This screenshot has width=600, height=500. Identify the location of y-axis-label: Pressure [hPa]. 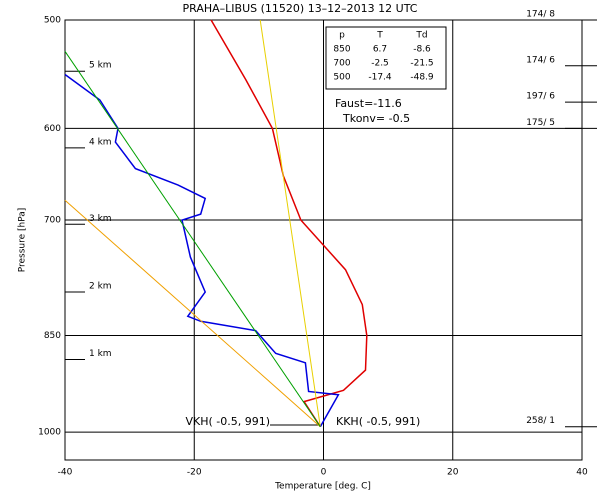
(23, 240).